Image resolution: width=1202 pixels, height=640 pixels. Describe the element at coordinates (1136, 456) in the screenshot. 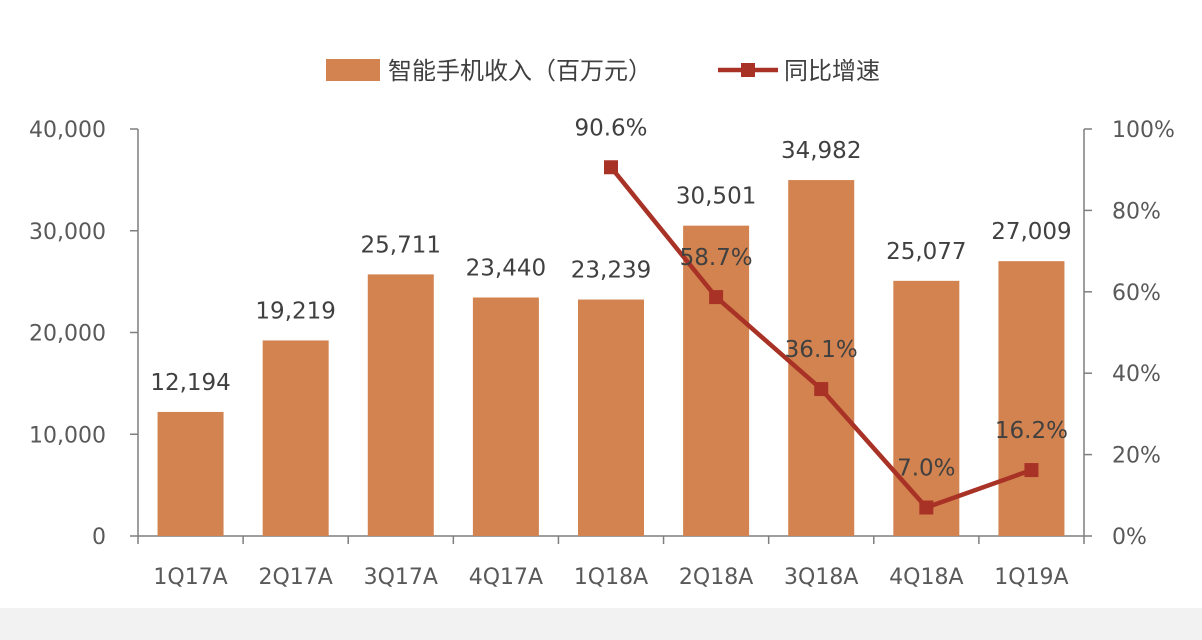

I see `right-tick-label: 20%` at that location.